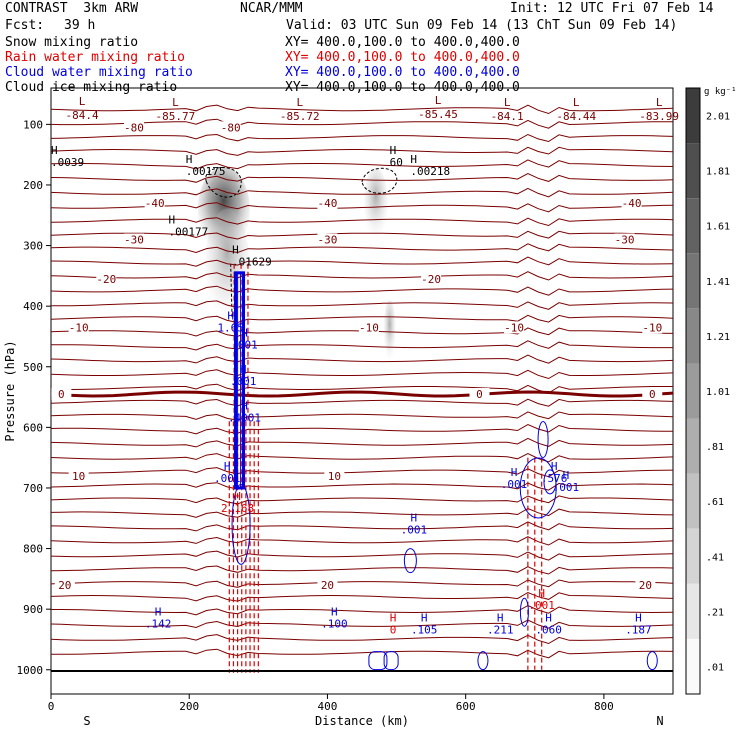  I want to click on x-tick-label: 400, so click(328, 706).